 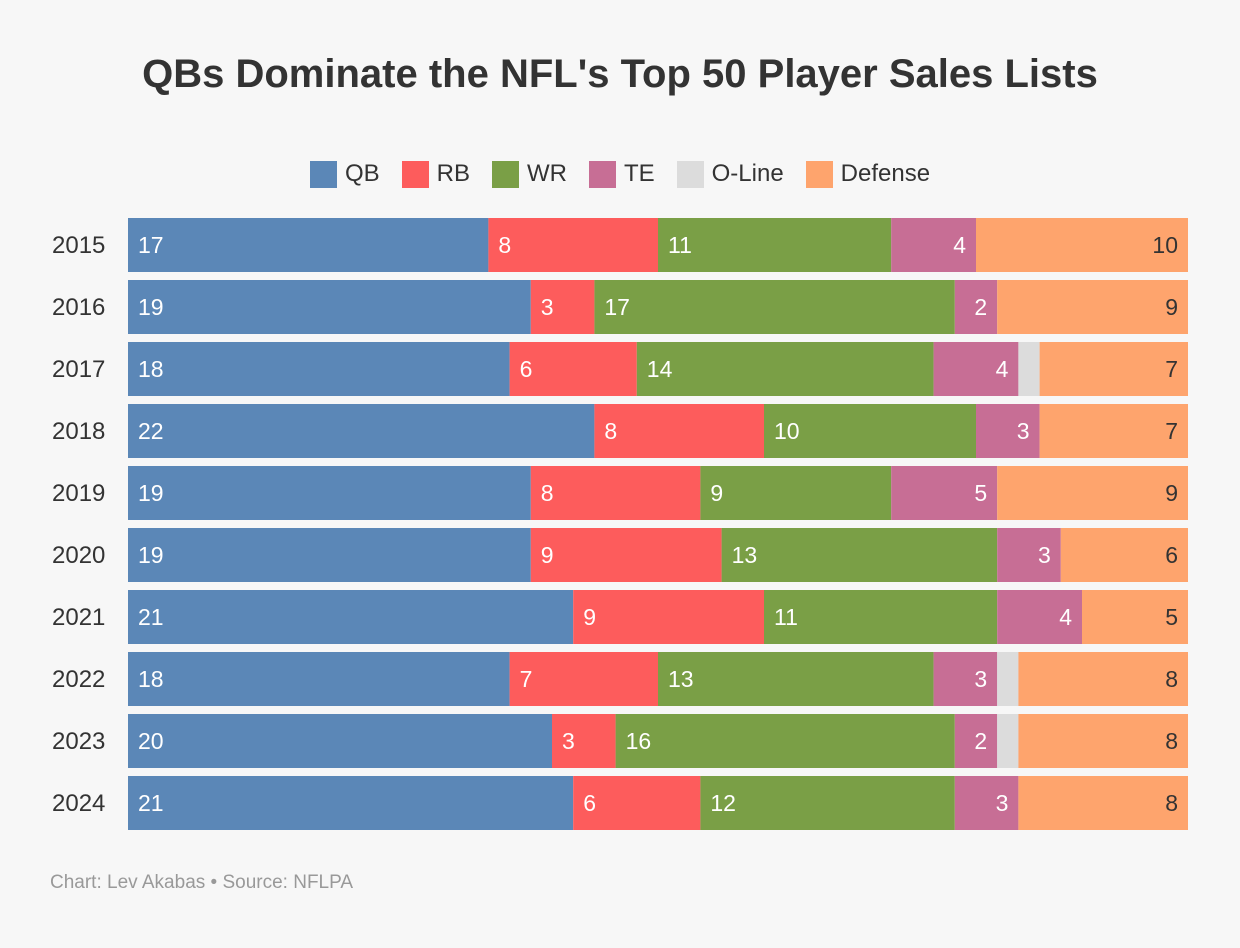 I want to click on data-label: 6, so click(x=589, y=803).